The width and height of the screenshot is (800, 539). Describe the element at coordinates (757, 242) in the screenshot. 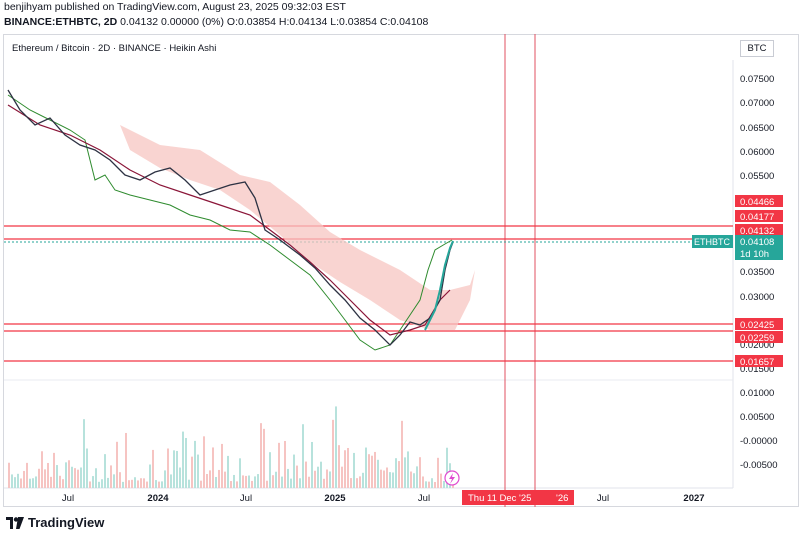

I see `price-tag-value: 0.04108` at that location.